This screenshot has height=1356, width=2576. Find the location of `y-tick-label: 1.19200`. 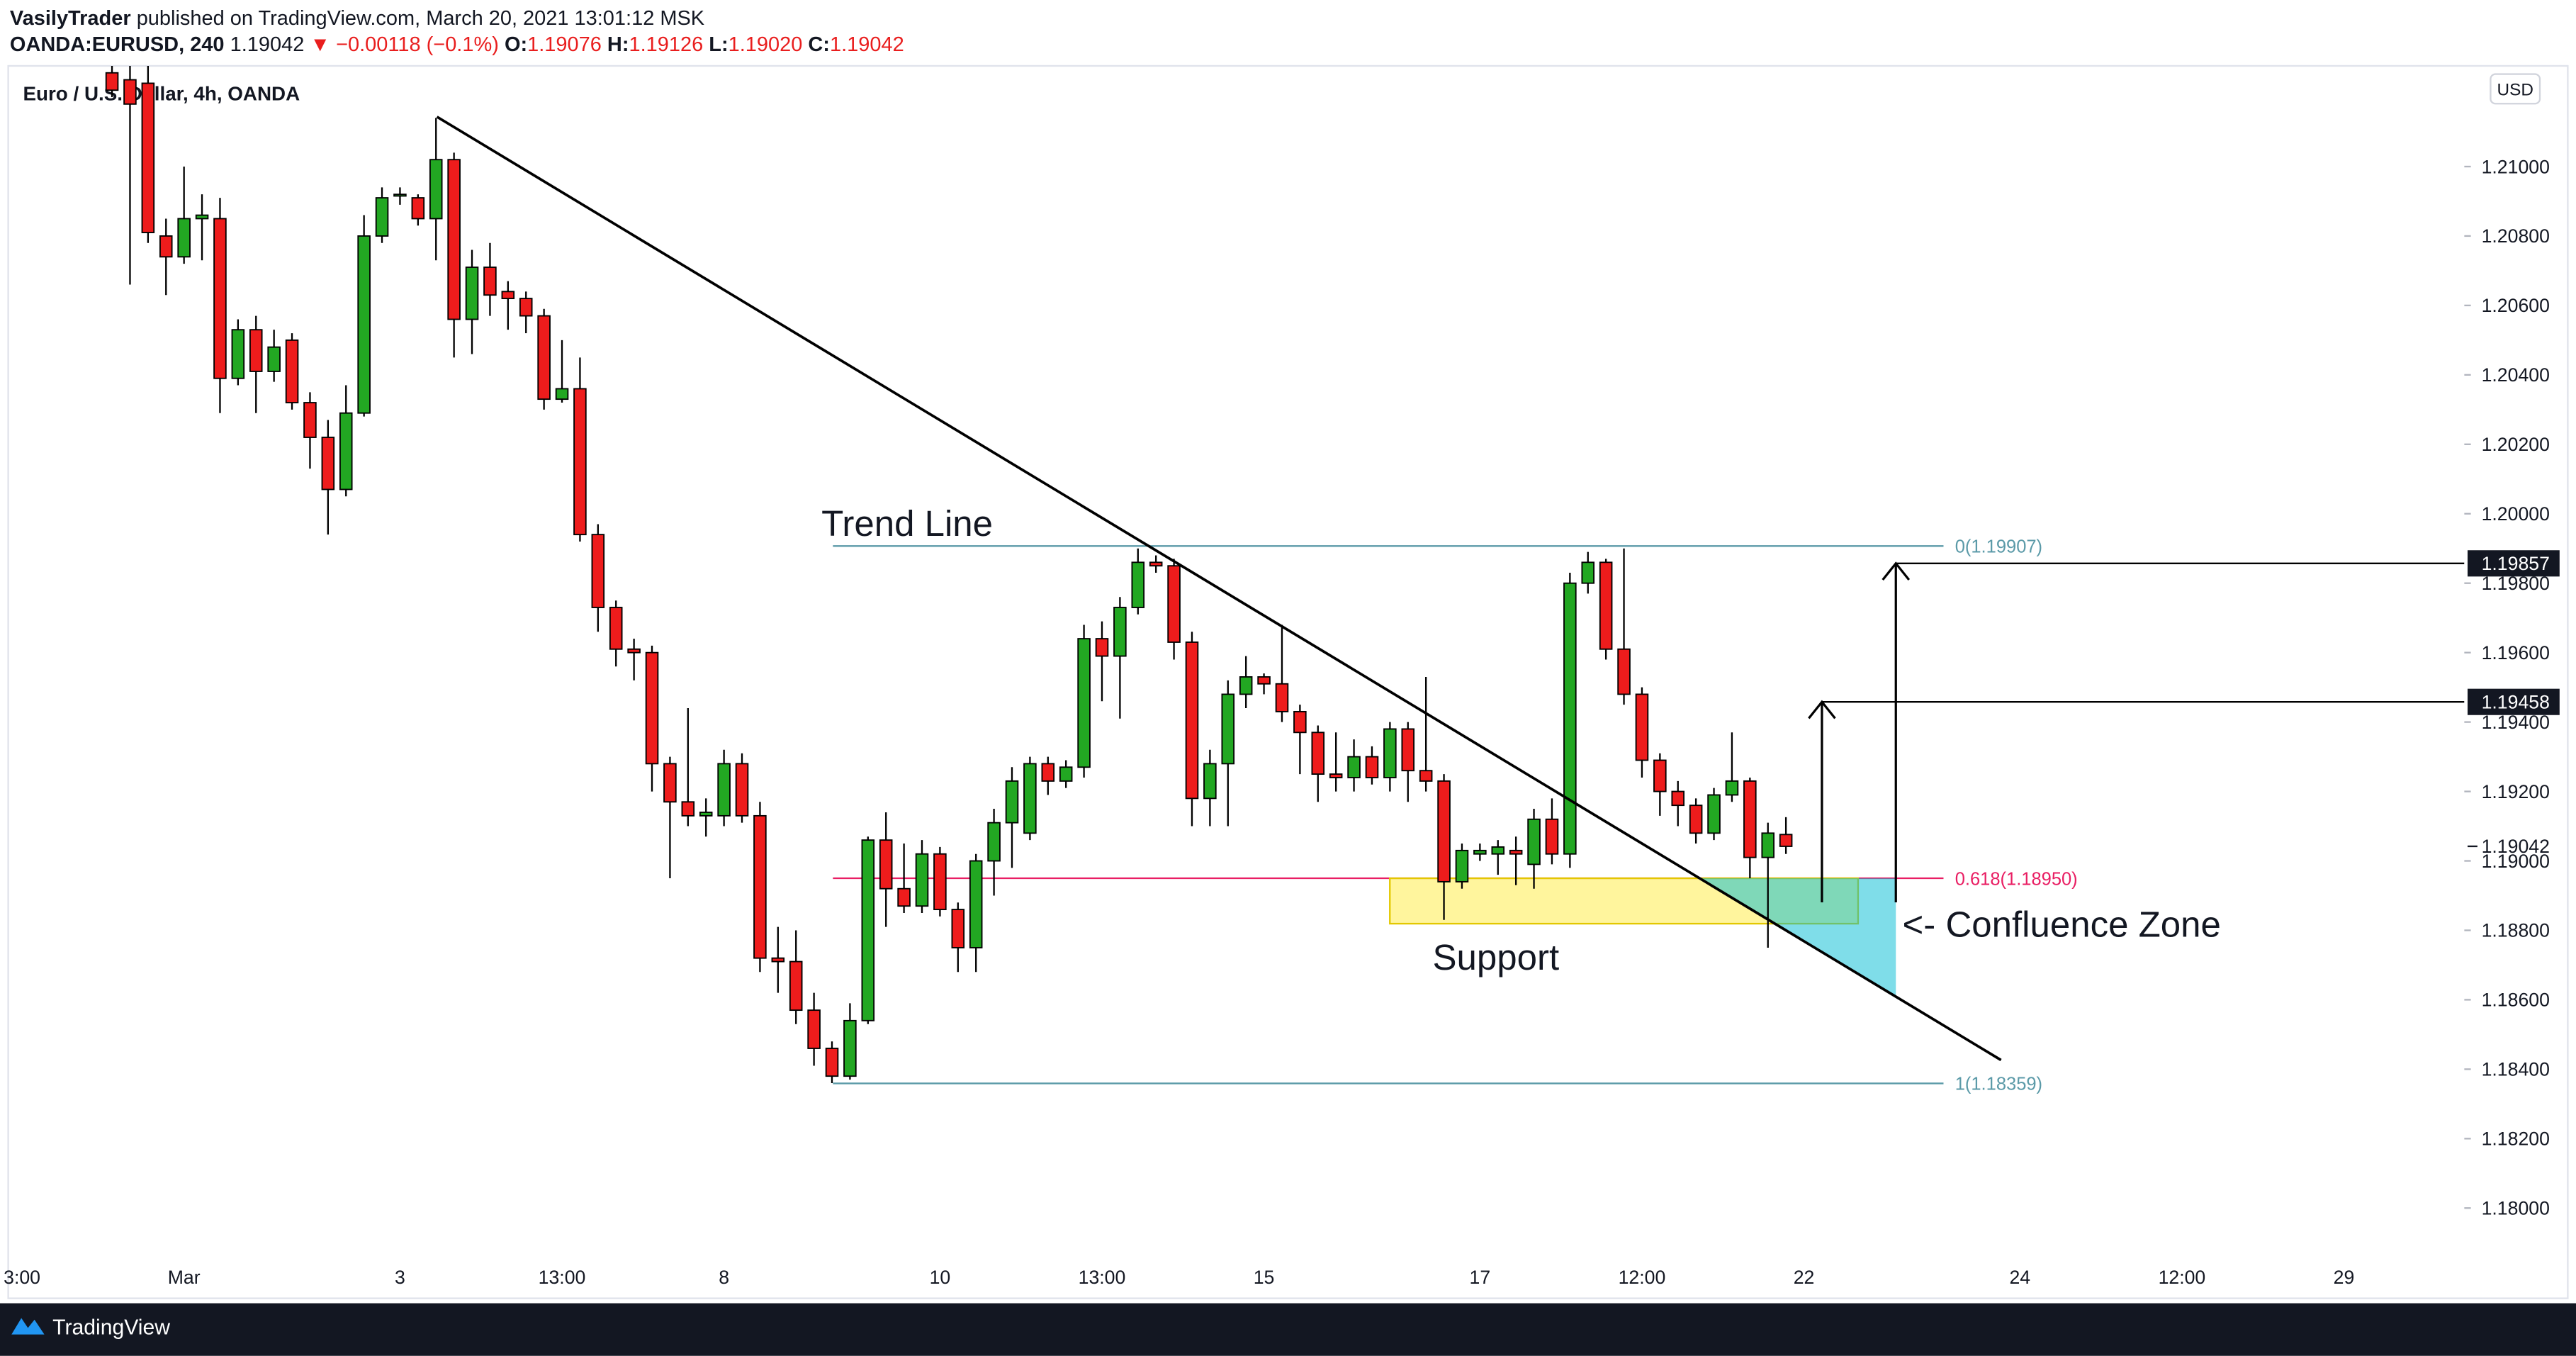

y-tick-label: 1.19200 is located at coordinates (2516, 792).